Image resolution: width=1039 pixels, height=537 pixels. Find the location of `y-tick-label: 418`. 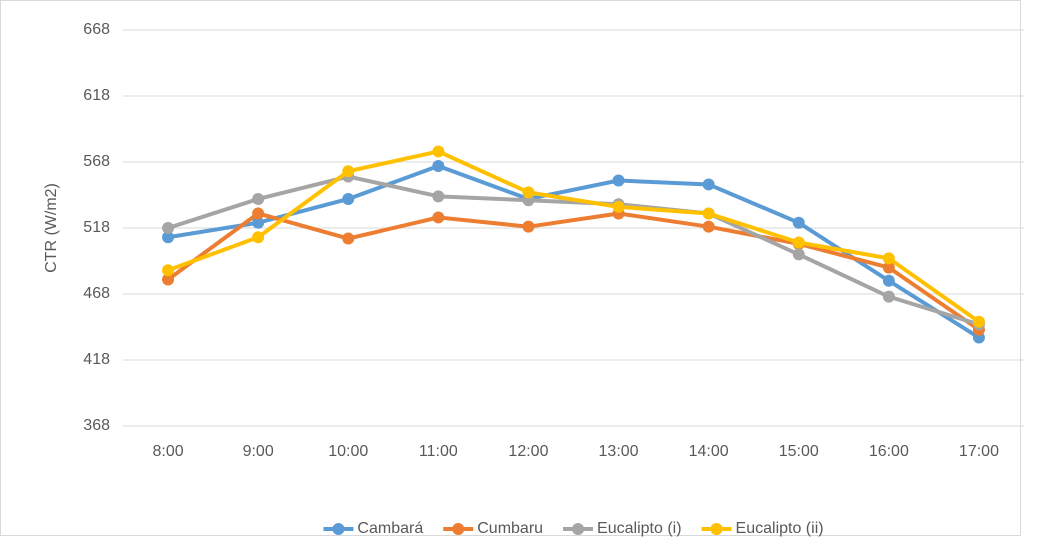

y-tick-label: 418 is located at coordinates (96, 359).